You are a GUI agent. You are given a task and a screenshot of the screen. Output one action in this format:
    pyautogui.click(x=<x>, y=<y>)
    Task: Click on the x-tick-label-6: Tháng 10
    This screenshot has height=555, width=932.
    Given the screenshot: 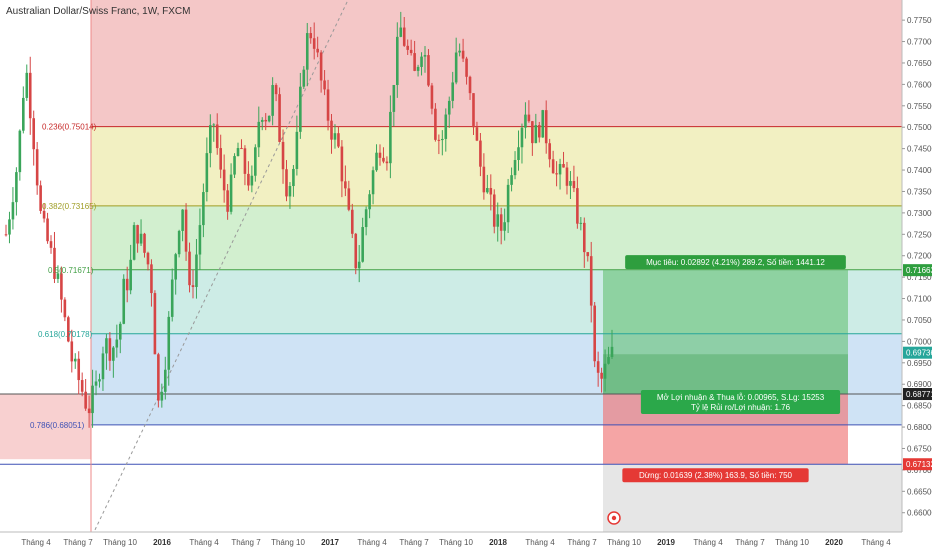 What is the action you would take?
    pyautogui.click(x=288, y=542)
    